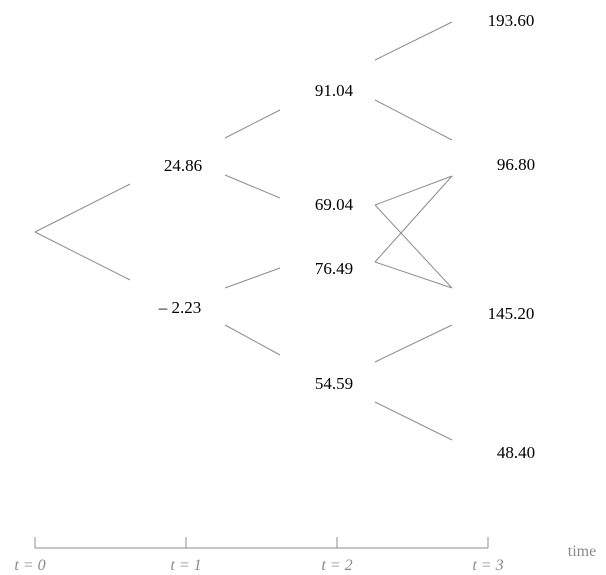  Describe the element at coordinates (334, 268) in the screenshot. I see `node-t2-n3: 76.49` at that location.